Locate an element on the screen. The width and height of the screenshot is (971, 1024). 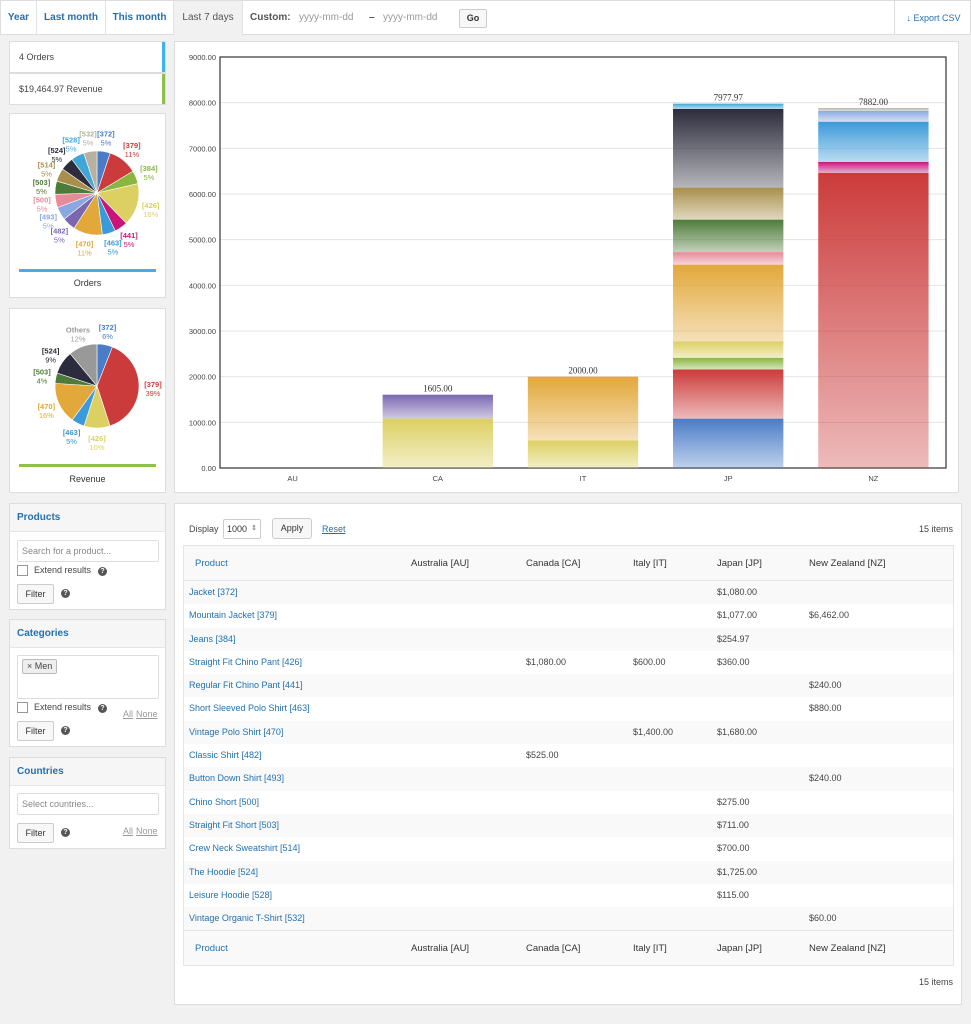
column-header-nz: New Zealand [NZ] is located at coordinates (847, 563).